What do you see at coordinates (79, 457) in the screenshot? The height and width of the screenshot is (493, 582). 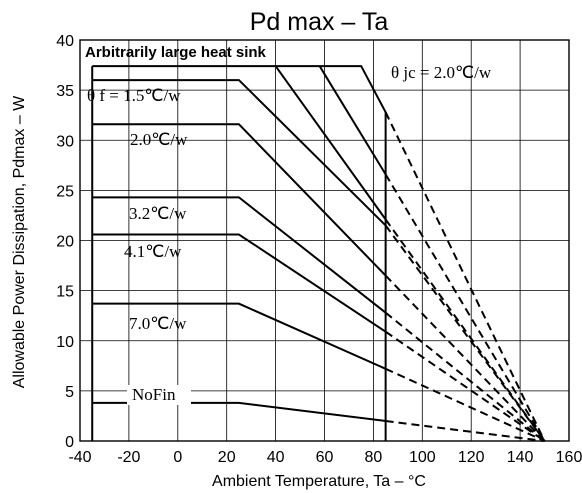 I see `x-tick-label: -40` at bounding box center [79, 457].